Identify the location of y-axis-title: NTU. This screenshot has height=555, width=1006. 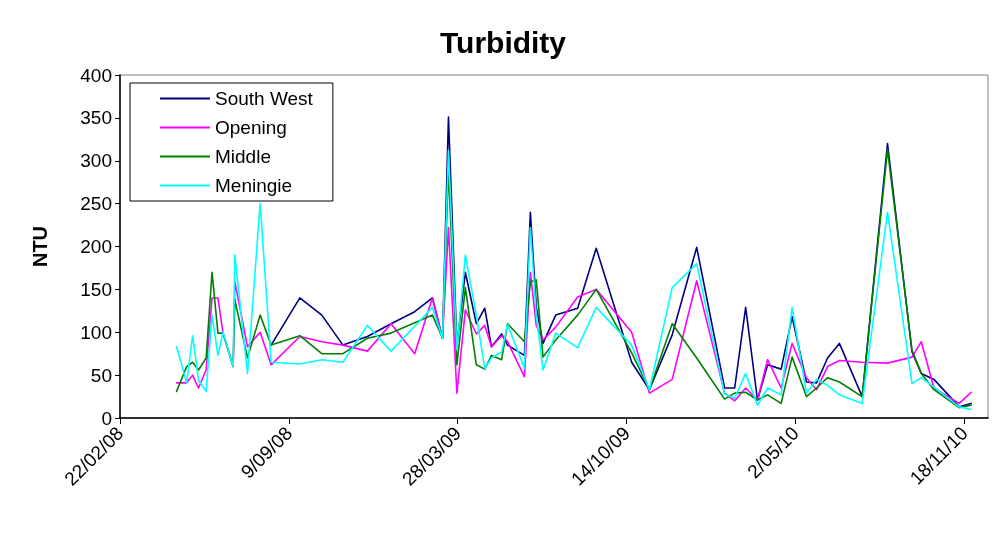
(40, 246).